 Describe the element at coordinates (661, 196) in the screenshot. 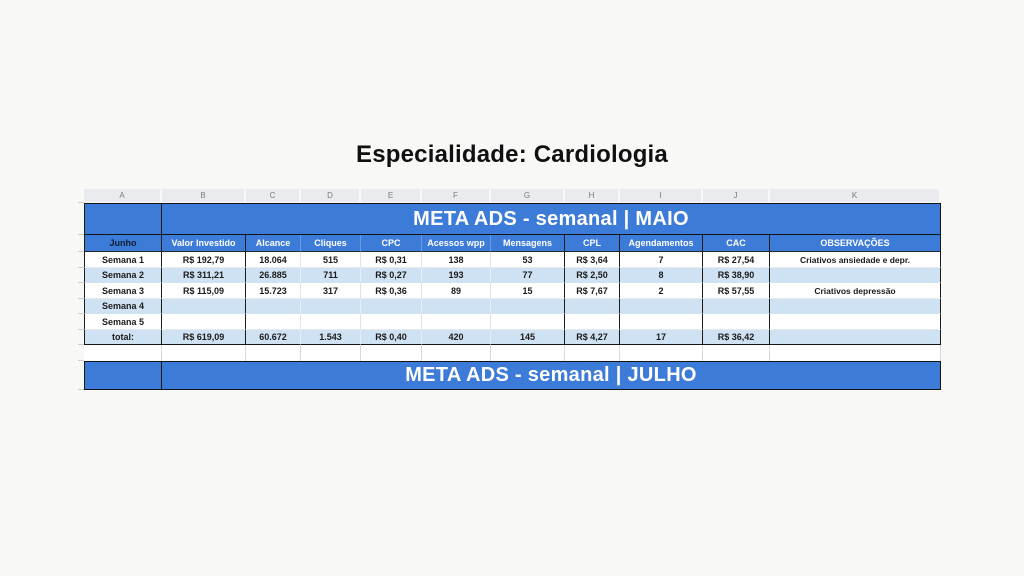

I see `column-letter-I: I` at that location.